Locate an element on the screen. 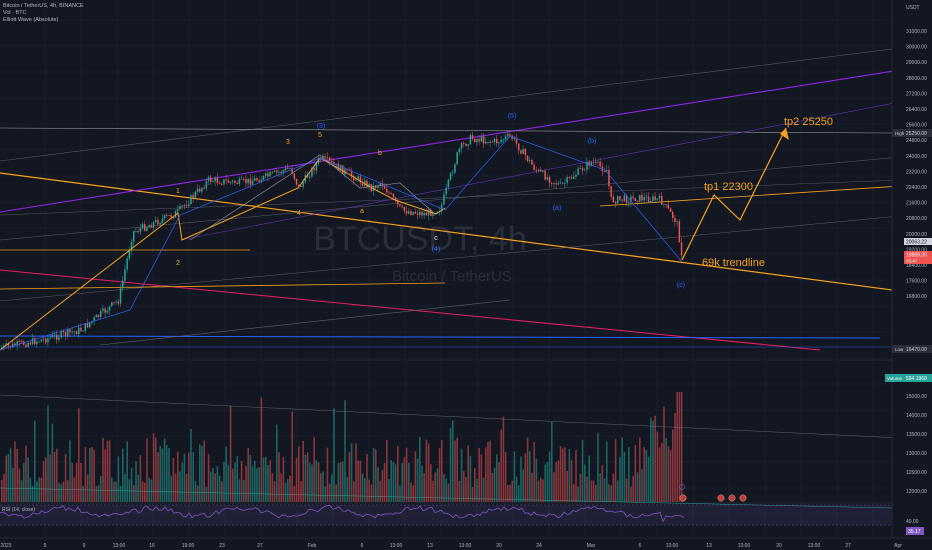  time-tick-label: Feb is located at coordinates (312, 546).